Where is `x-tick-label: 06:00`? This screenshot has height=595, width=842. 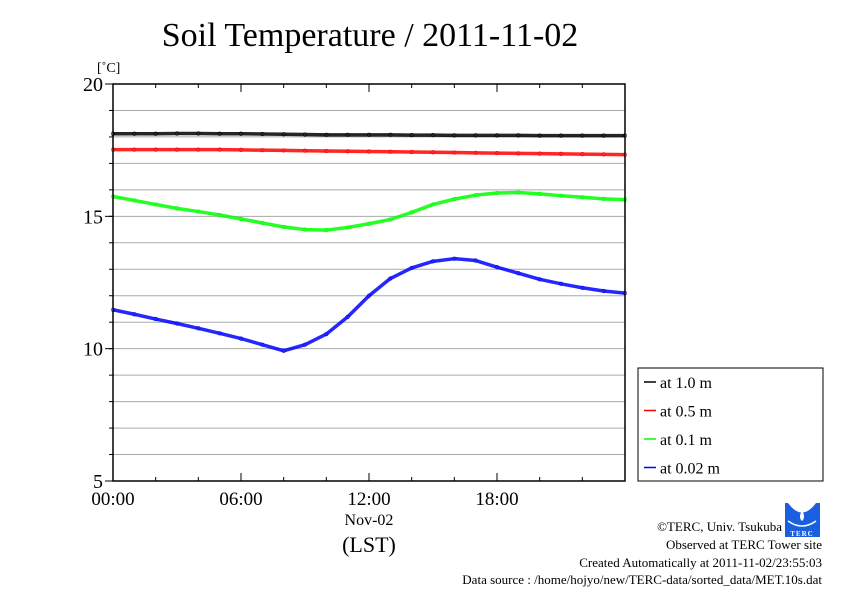 x-tick-label: 06:00 is located at coordinates (240, 499).